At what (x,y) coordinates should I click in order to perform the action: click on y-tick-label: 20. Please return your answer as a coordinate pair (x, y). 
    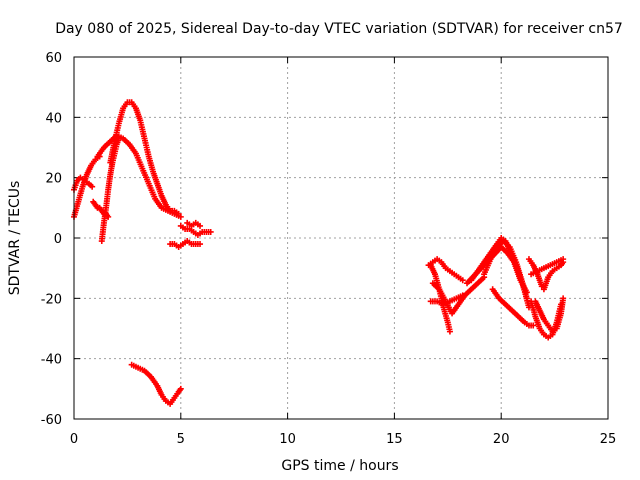
    Looking at the image, I should click on (53, 179).